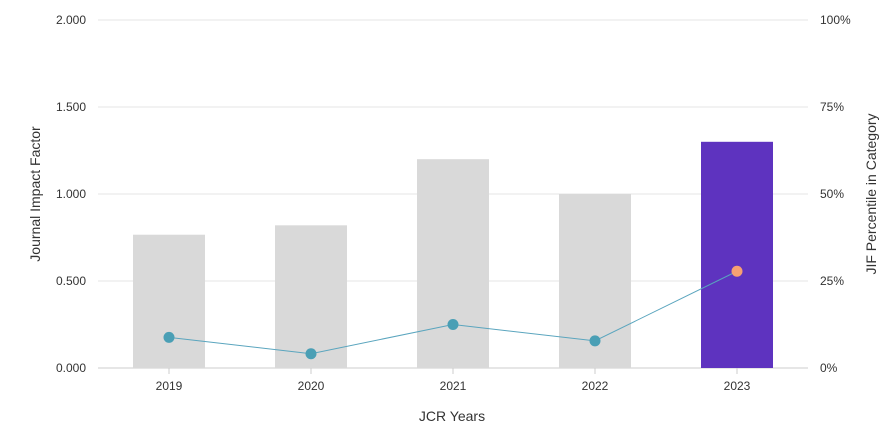 The image size is (895, 438). What do you see at coordinates (829, 368) in the screenshot?
I see `y2-tick-label: 0%` at bounding box center [829, 368].